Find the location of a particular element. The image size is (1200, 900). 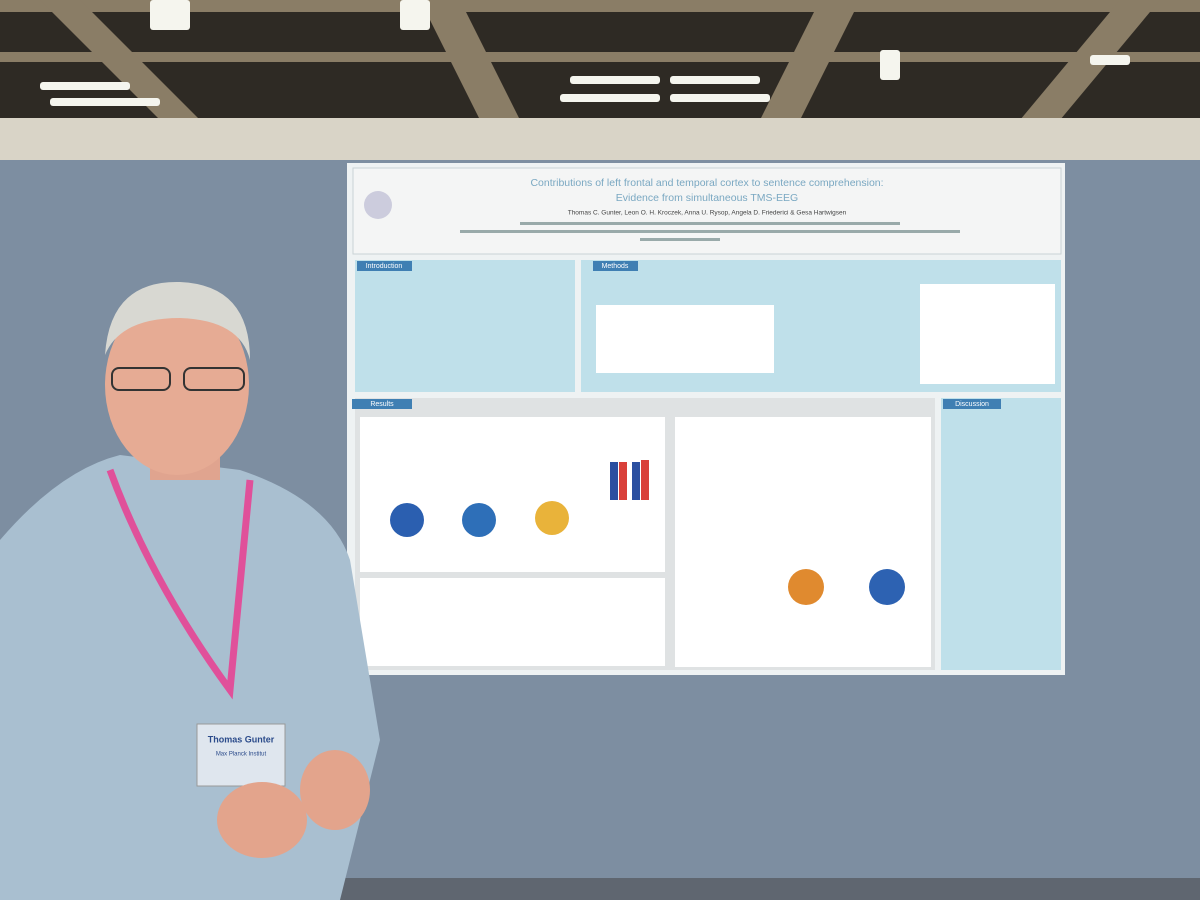

discussion-tab is located at coordinates (972, 404).